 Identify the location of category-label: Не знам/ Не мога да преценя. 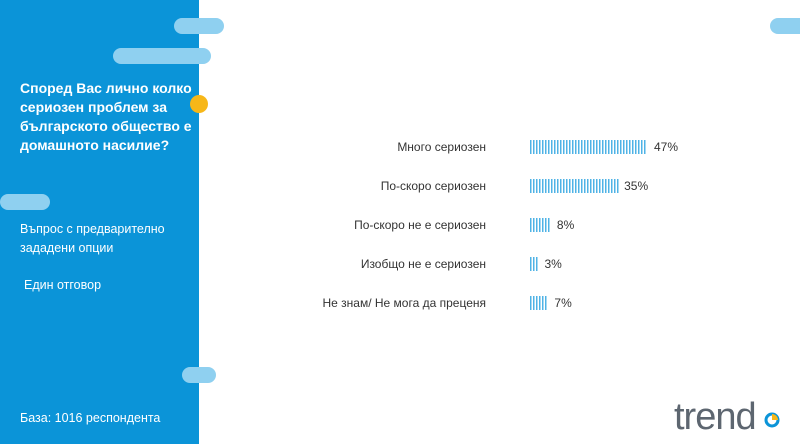
(404, 303).